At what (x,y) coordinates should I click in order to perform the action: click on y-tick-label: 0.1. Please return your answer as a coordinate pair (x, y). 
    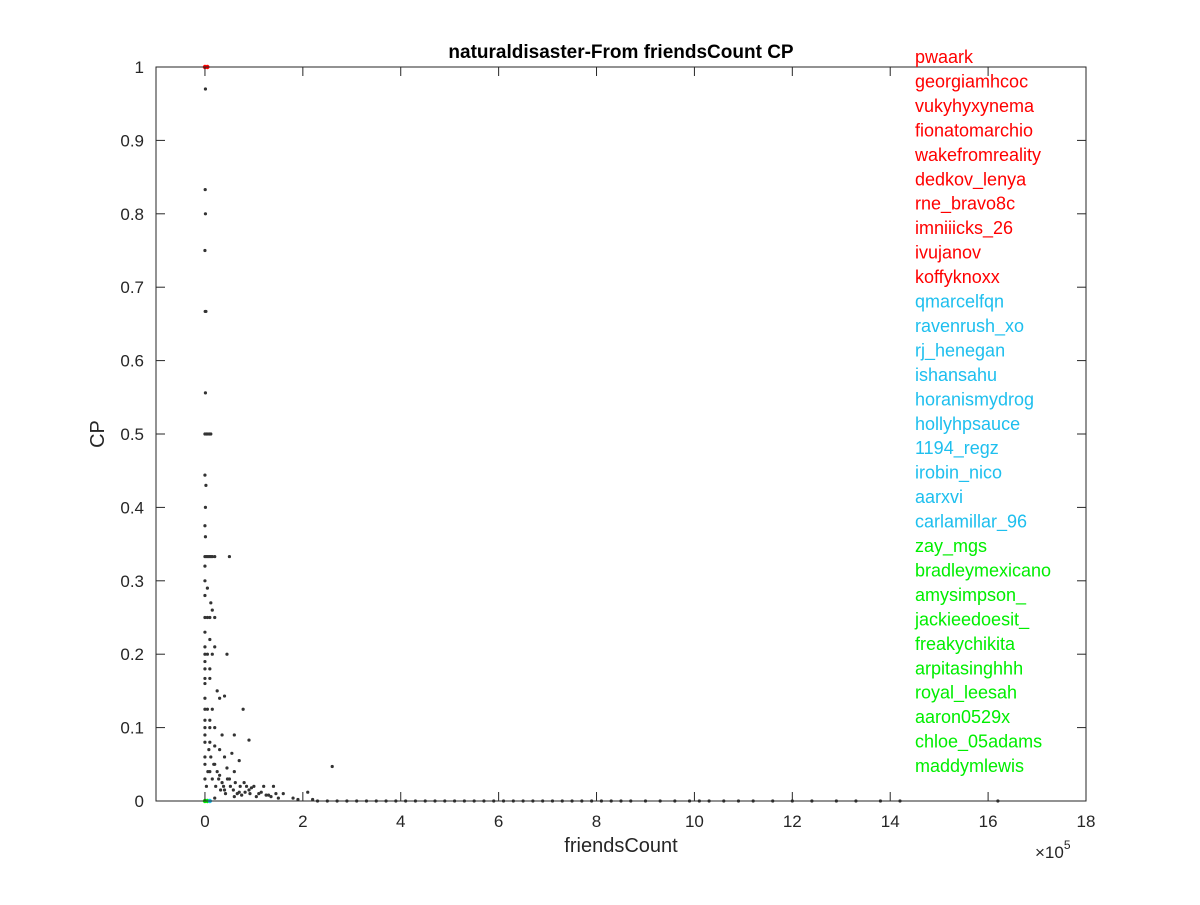
    Looking at the image, I should click on (132, 728).